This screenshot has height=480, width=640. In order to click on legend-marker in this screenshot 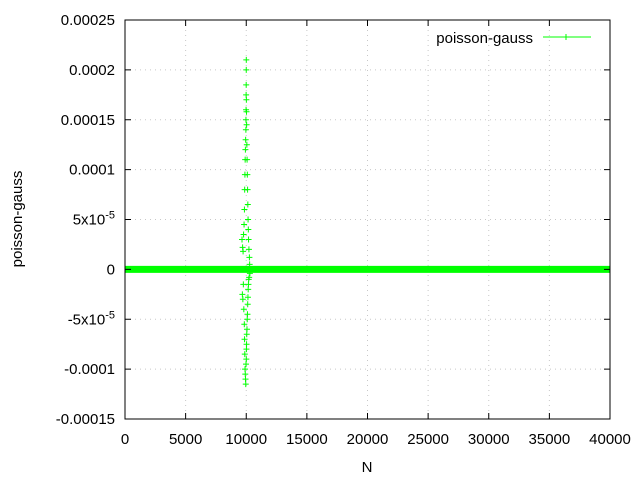, I will do `click(566, 37)`.